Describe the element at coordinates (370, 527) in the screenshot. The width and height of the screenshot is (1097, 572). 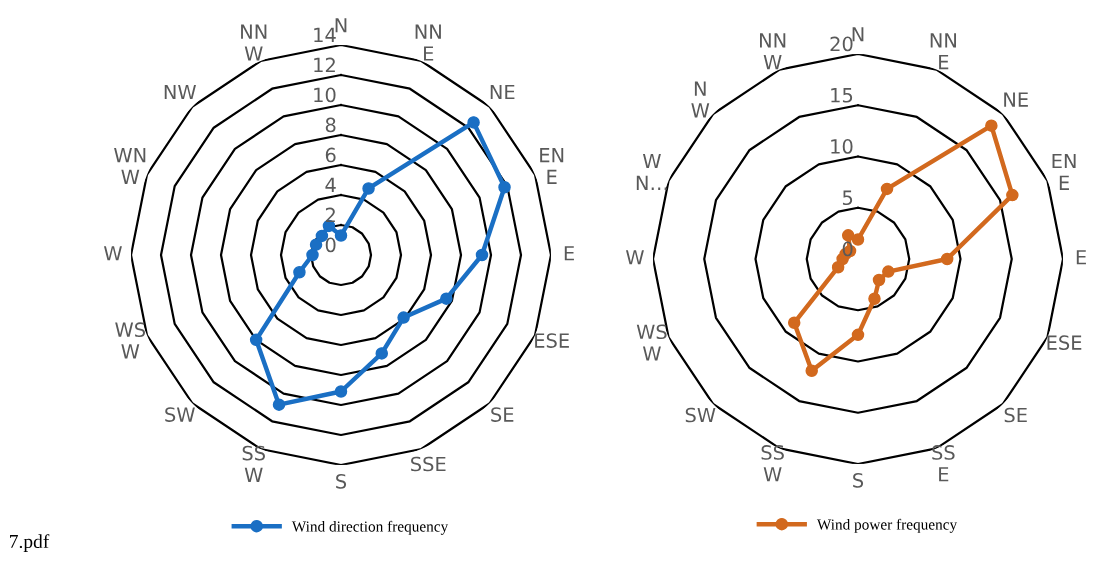
I see `legend-label: Wind direction frequency` at that location.